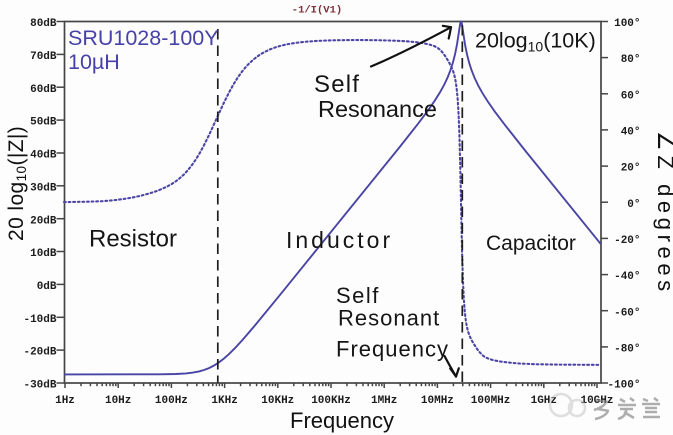 This screenshot has height=435, width=673. What do you see at coordinates (663, 213) in the screenshot?
I see `svg-text: ∠Z degrees` at bounding box center [663, 213].